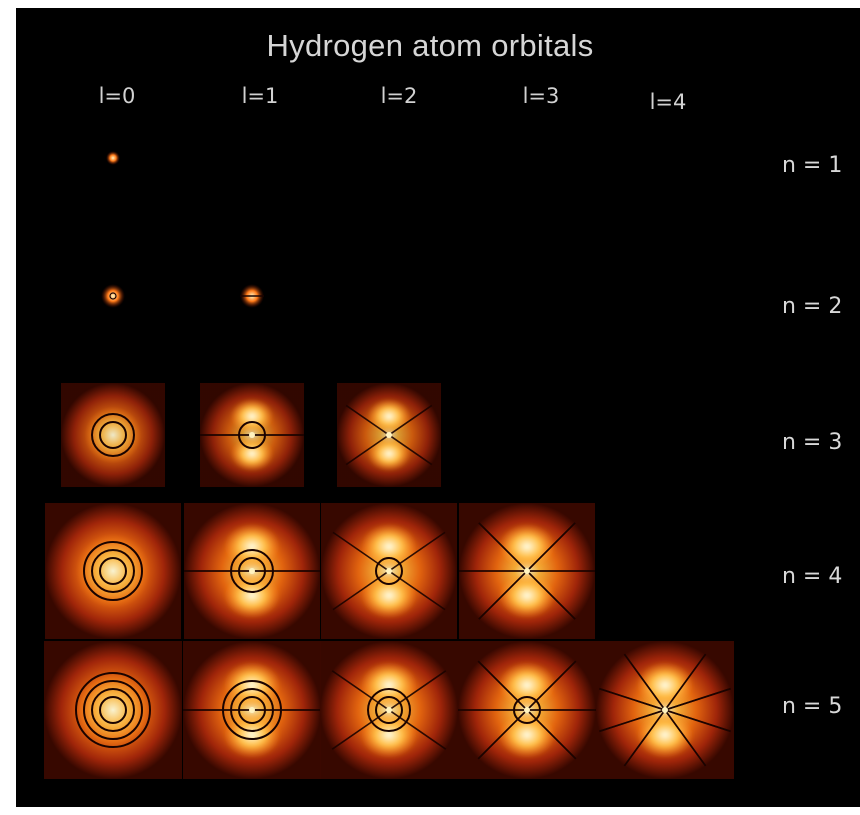 This screenshot has height=815, width=860. Describe the element at coordinates (541, 96) in the screenshot. I see `l-label-3: l=3` at that location.